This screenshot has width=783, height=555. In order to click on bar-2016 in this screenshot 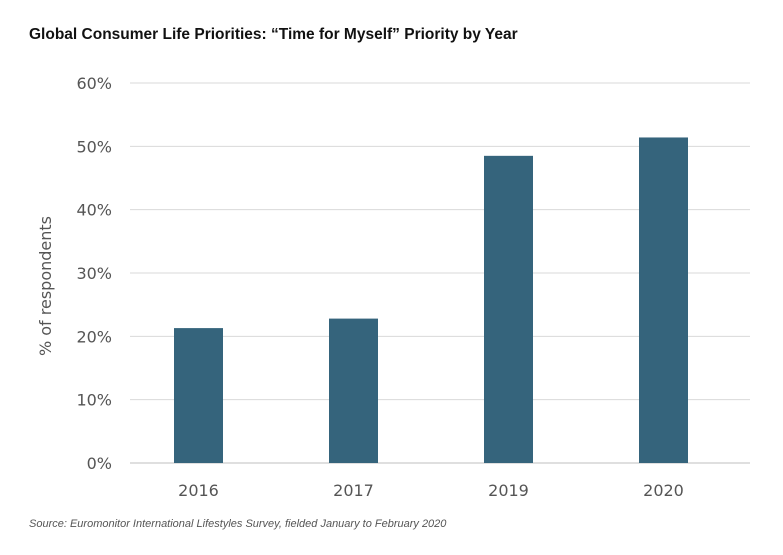, I will do `click(198, 395)`.